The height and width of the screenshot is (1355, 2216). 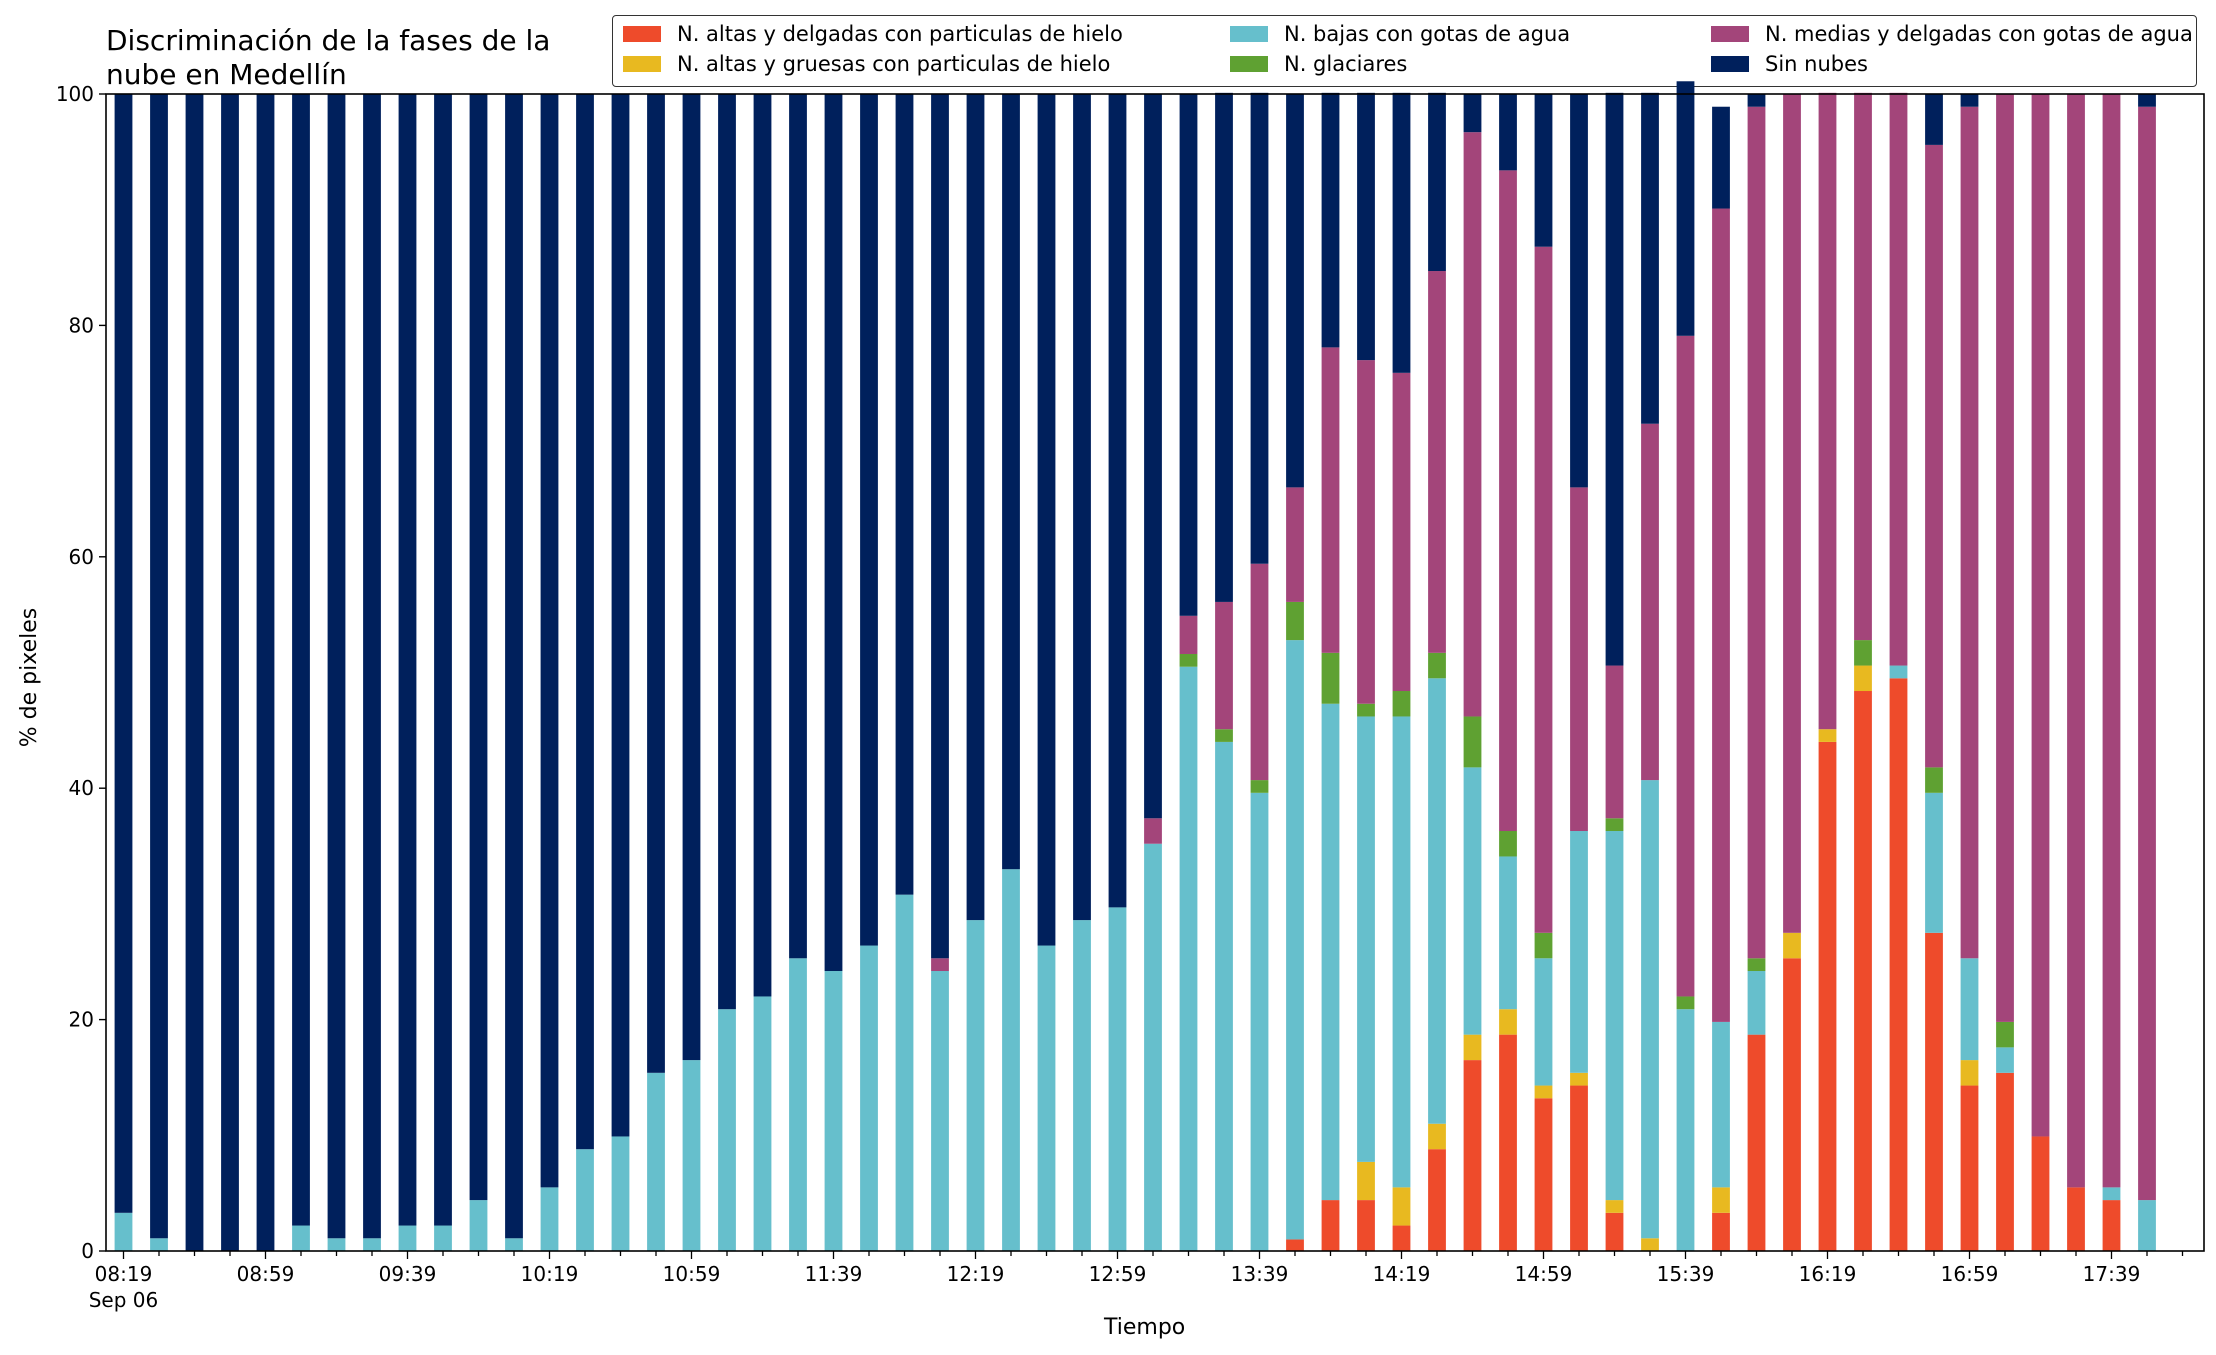 I want to click on x-tick-label: 11:39, so click(x=834, y=1274).